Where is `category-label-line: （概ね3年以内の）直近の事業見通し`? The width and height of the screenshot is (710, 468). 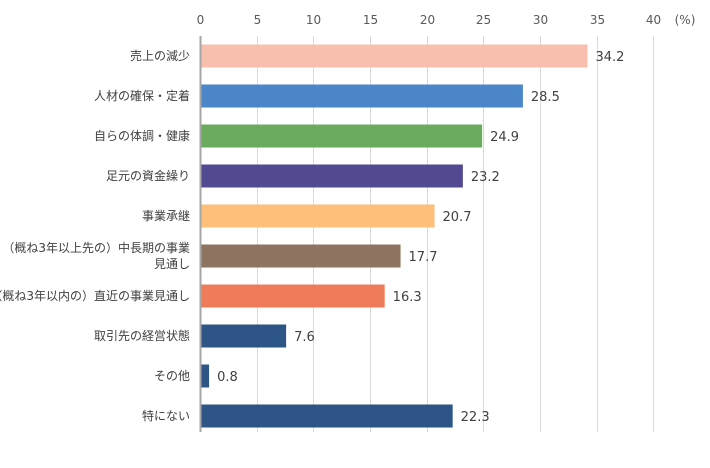
category-label-line: （概ね3年以内の）直近の事業見通し is located at coordinates (95, 296).